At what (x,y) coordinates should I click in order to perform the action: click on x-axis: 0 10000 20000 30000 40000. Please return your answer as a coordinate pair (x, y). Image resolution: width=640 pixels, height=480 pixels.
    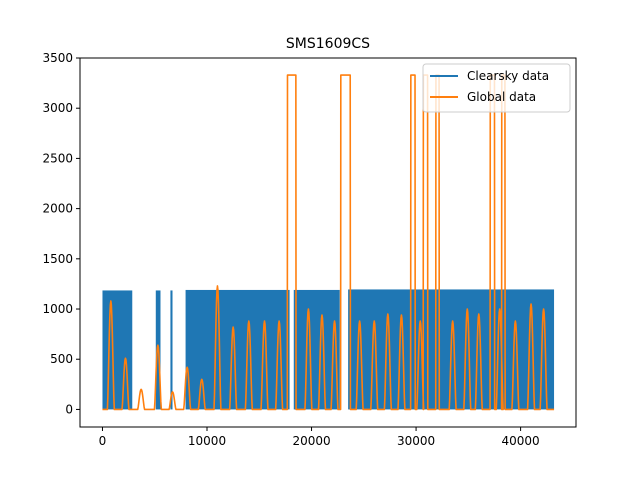
    Looking at the image, I should click on (319, 437).